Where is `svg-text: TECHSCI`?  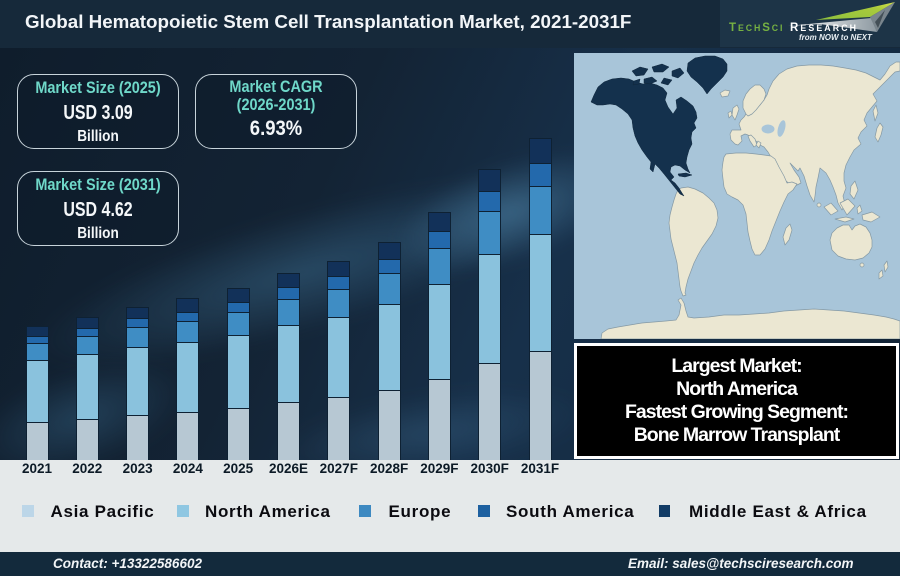
svg-text: TECHSCI is located at coordinates (756, 28).